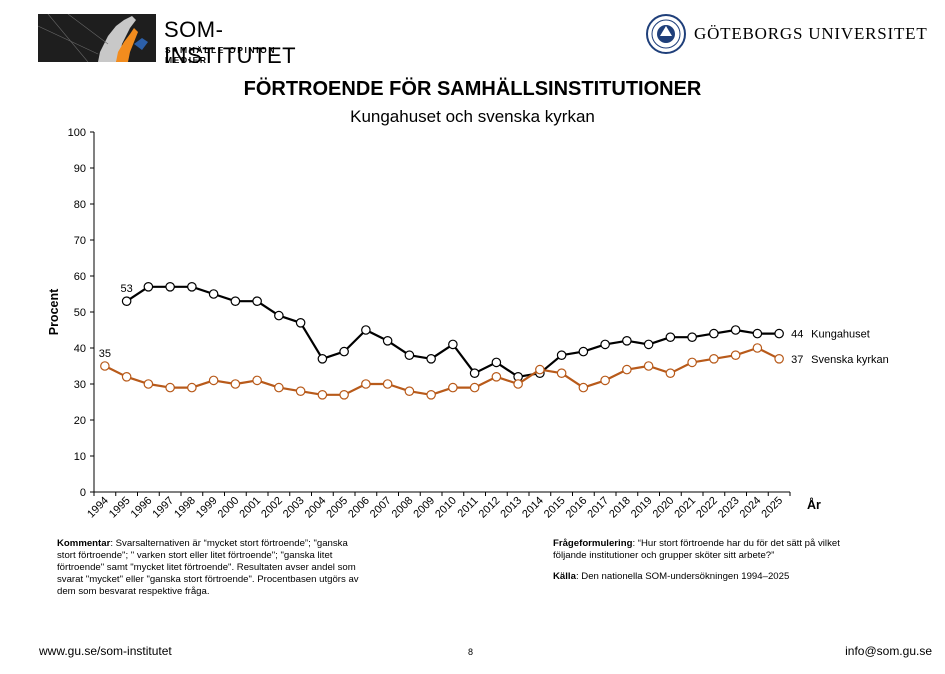 Image resolution: width=945 pixels, height=674 pixels. What do you see at coordinates (840, 335) in the screenshot?
I see `series-name-label: Kungahuset` at bounding box center [840, 335].